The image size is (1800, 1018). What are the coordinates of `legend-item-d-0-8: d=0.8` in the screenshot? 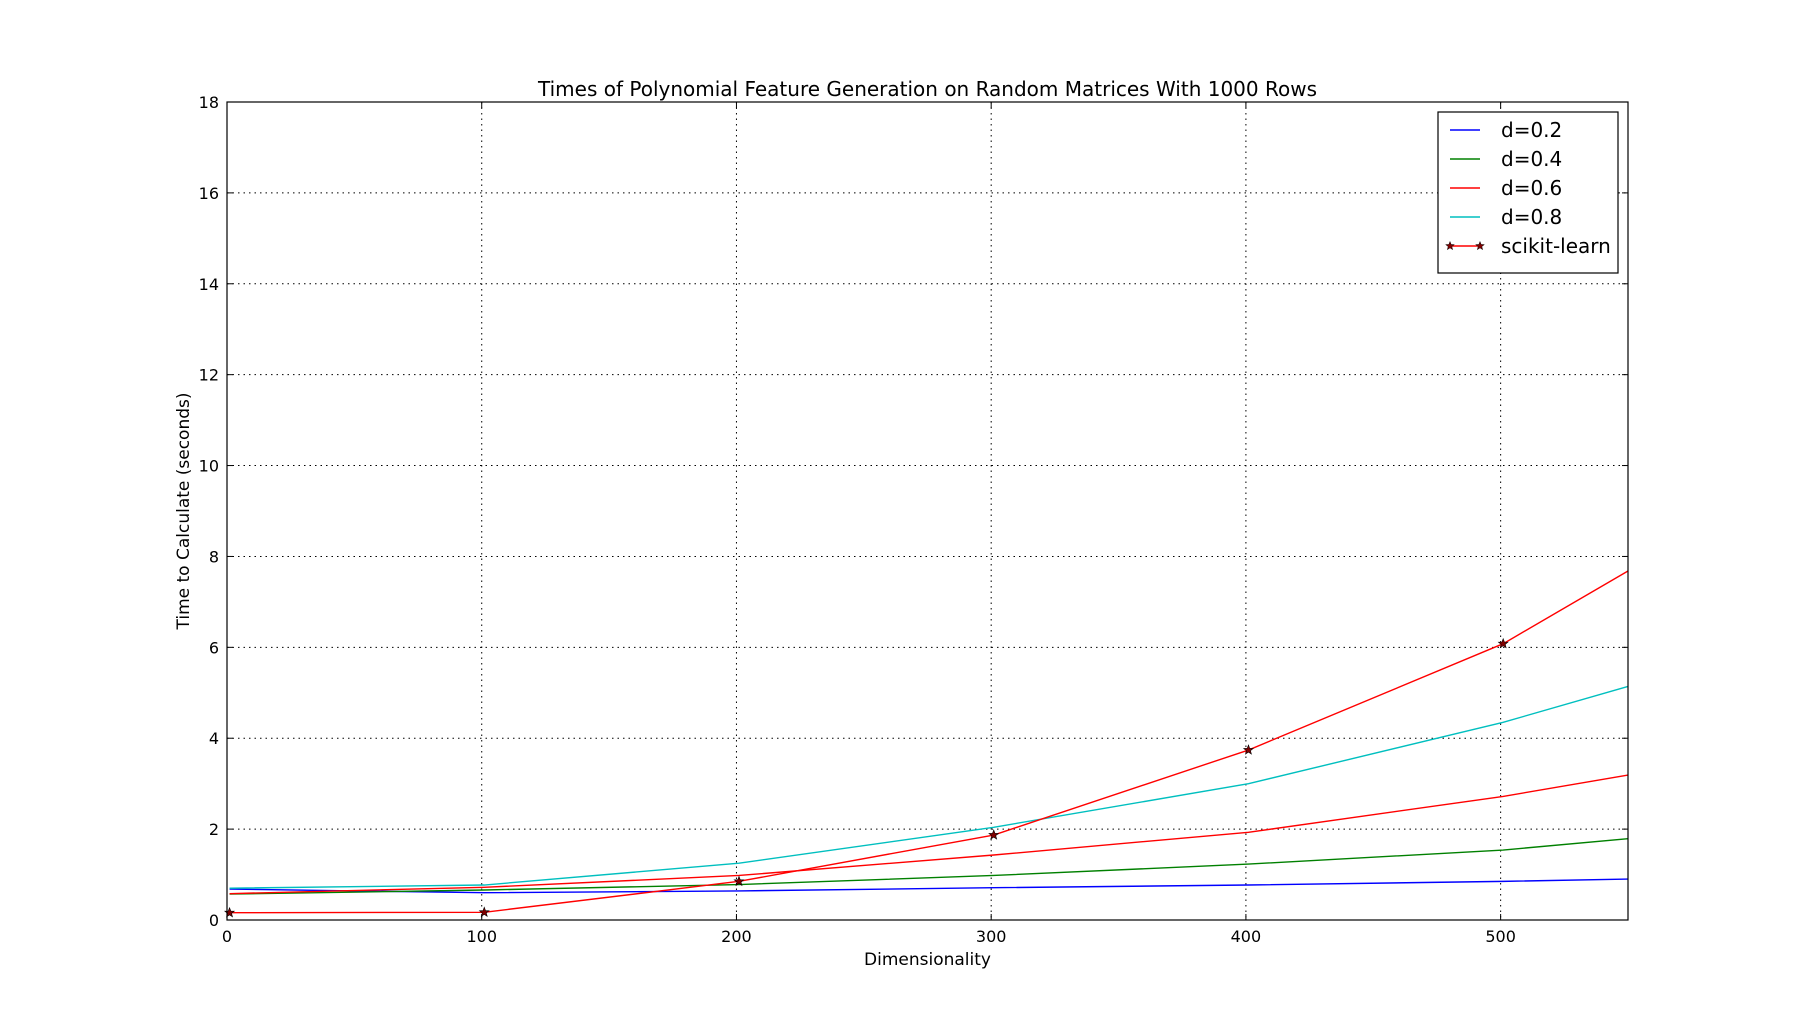 It's located at (1506, 217).